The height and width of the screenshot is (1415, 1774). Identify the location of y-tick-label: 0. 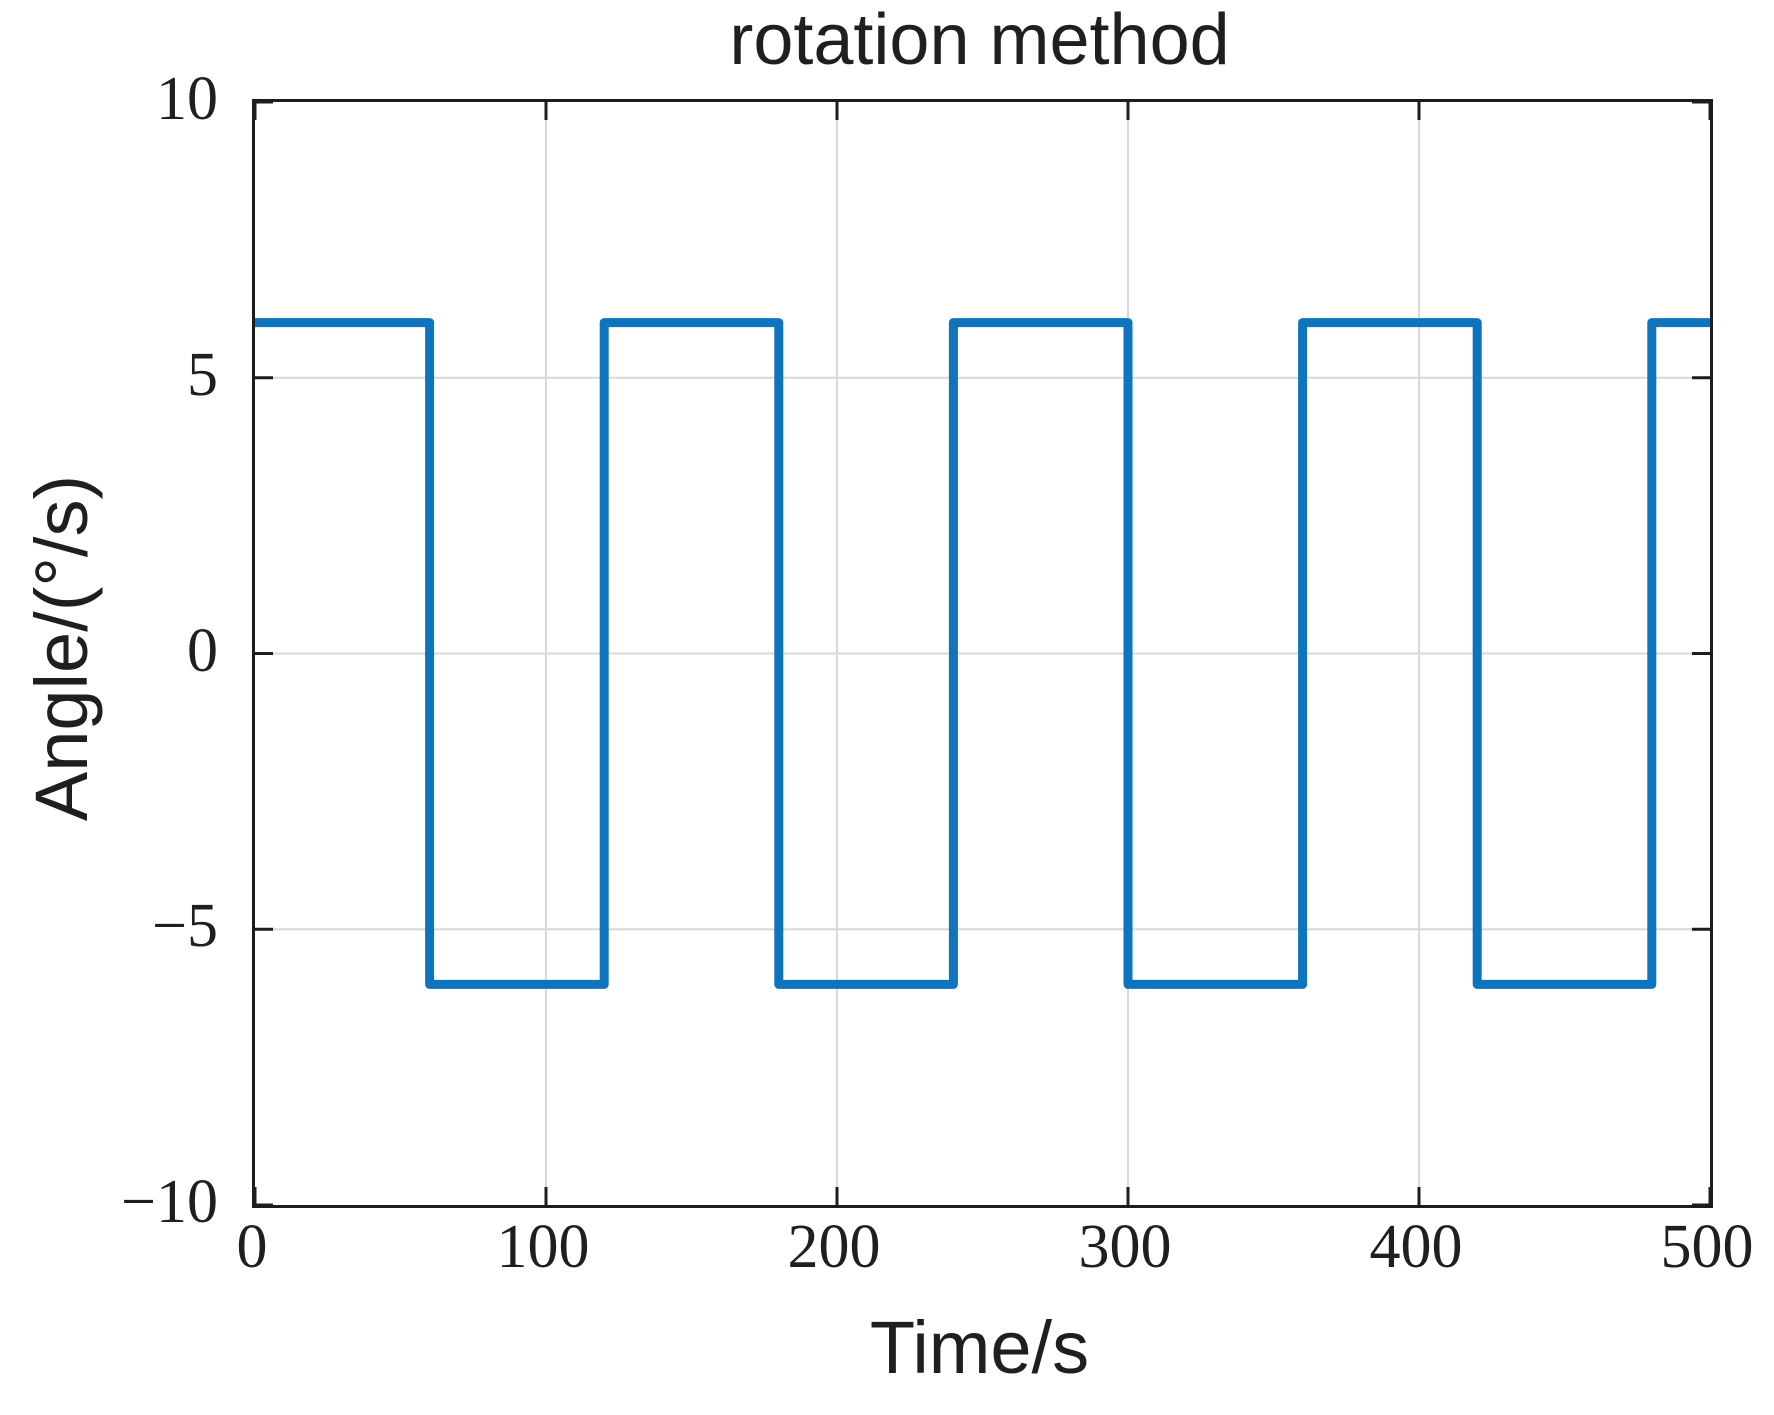
(202, 650).